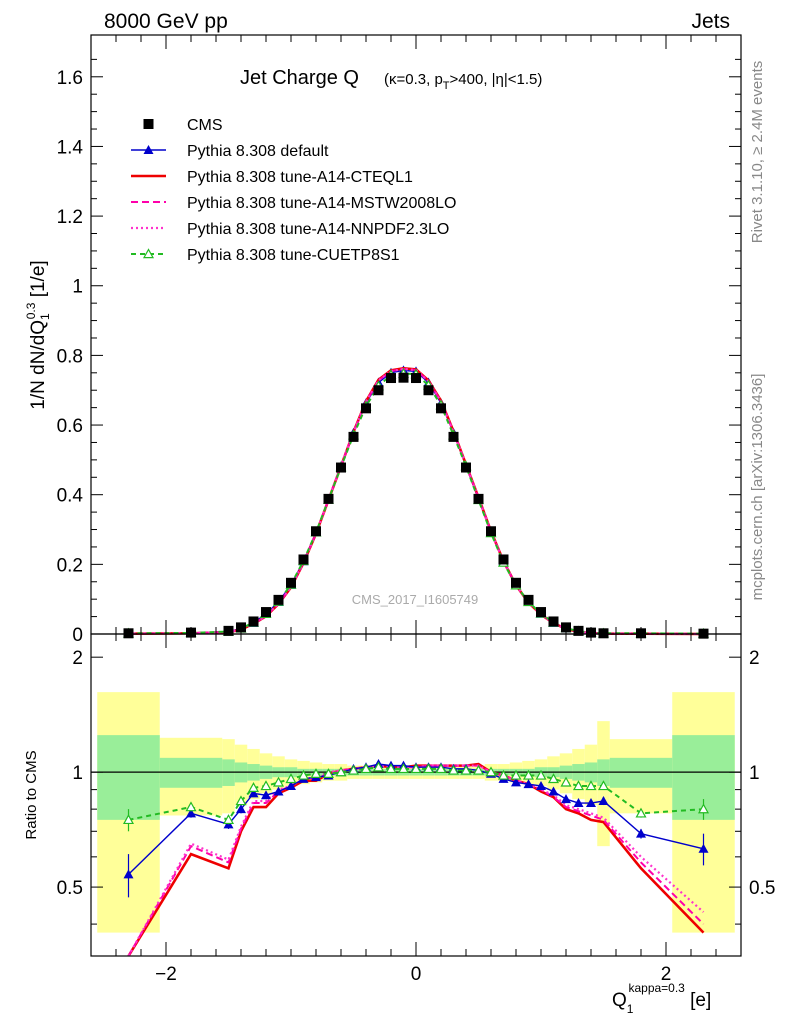 The height and width of the screenshot is (1024, 786). Describe the element at coordinates (70, 565) in the screenshot. I see `main-y-tick-label-1: 0.2` at that location.